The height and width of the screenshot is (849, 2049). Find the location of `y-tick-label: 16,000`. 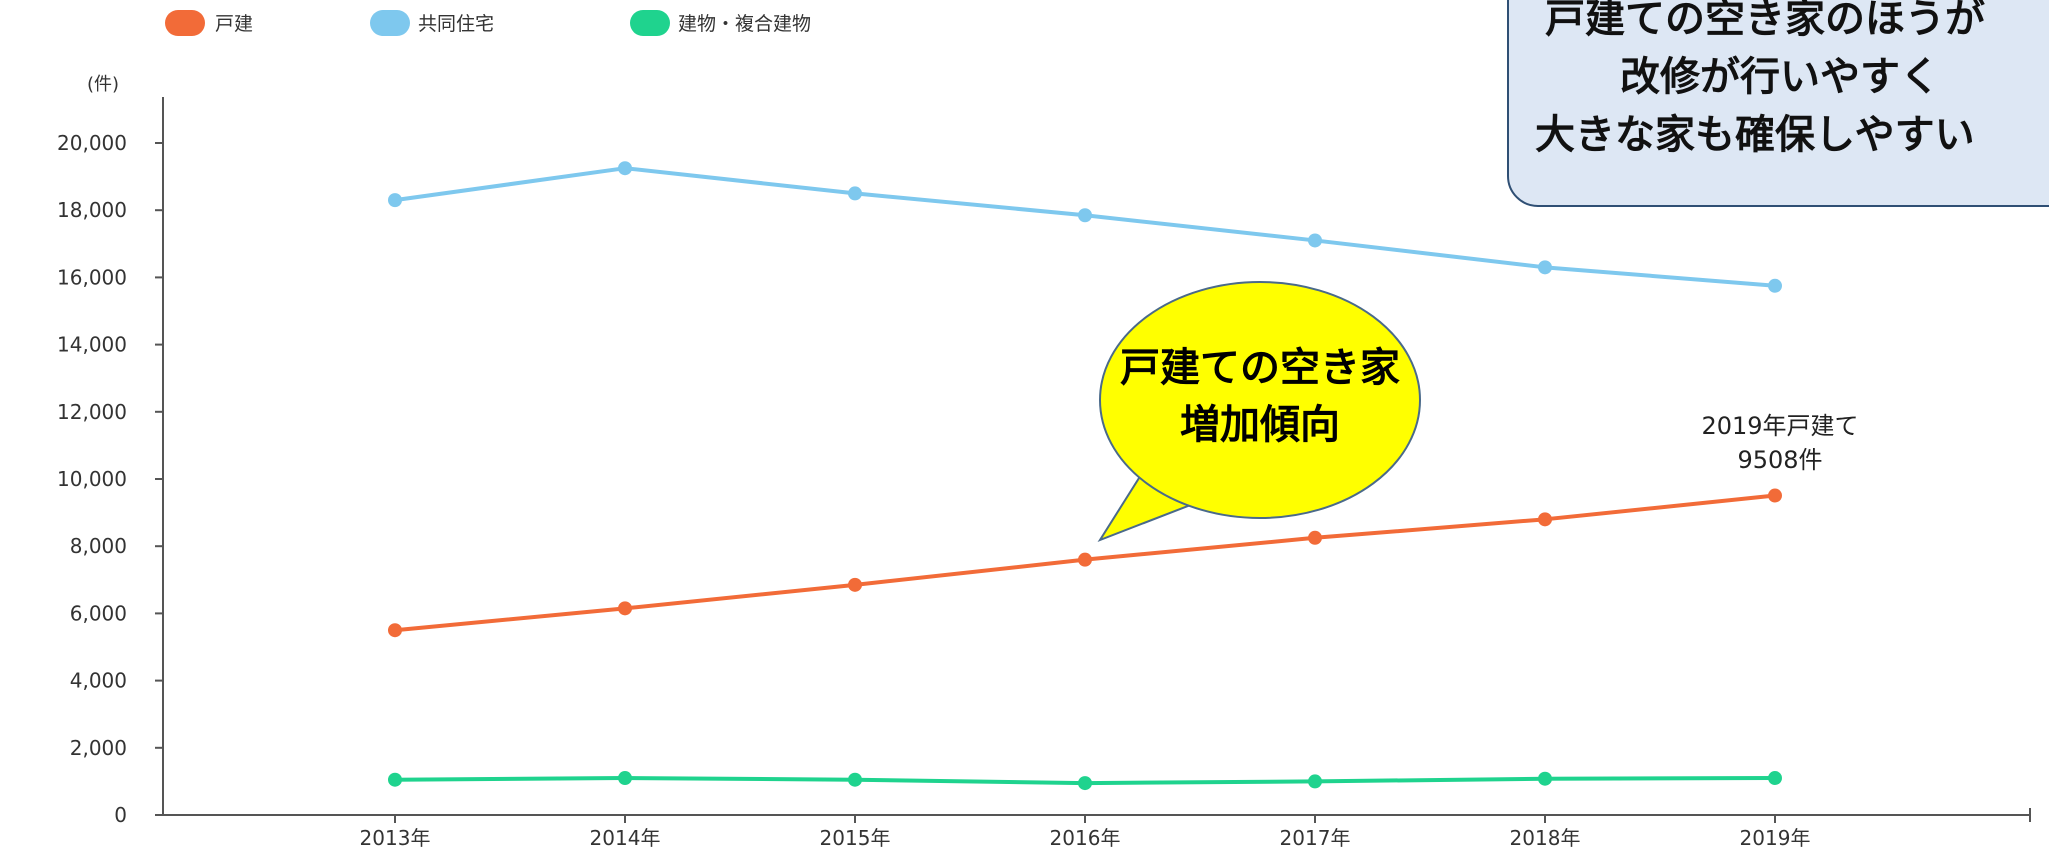

y-tick-label: 16,000 is located at coordinates (92, 277).